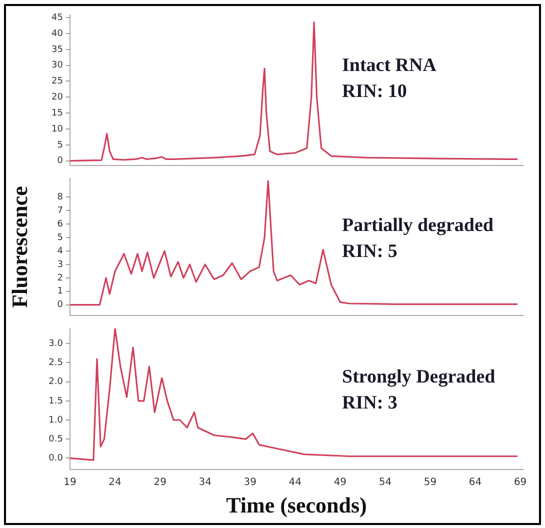 The height and width of the screenshot is (528, 545). Describe the element at coordinates (250, 482) in the screenshot. I see `x-tick-label: 39` at that location.